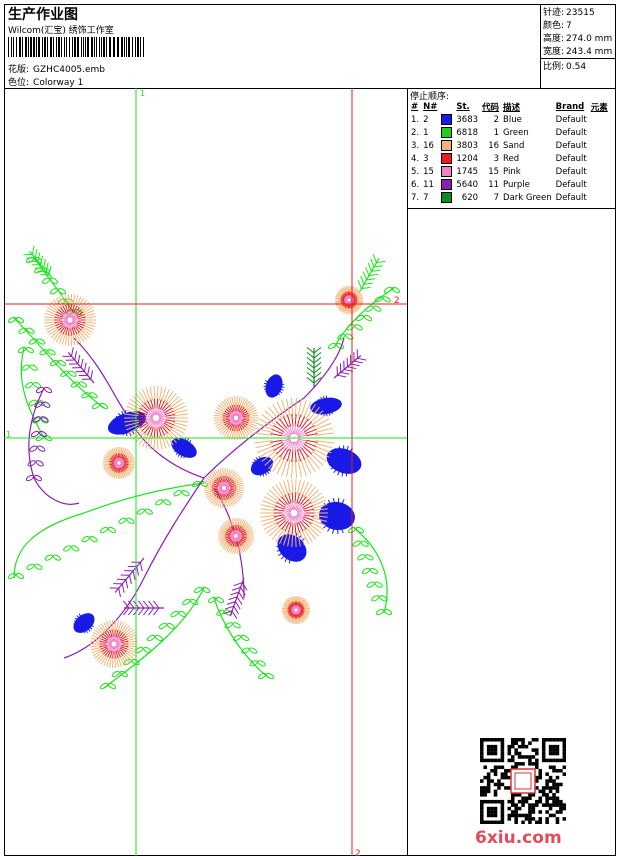  What do you see at coordinates (514, 145) in the screenshot?
I see `row-description: Sand` at bounding box center [514, 145].